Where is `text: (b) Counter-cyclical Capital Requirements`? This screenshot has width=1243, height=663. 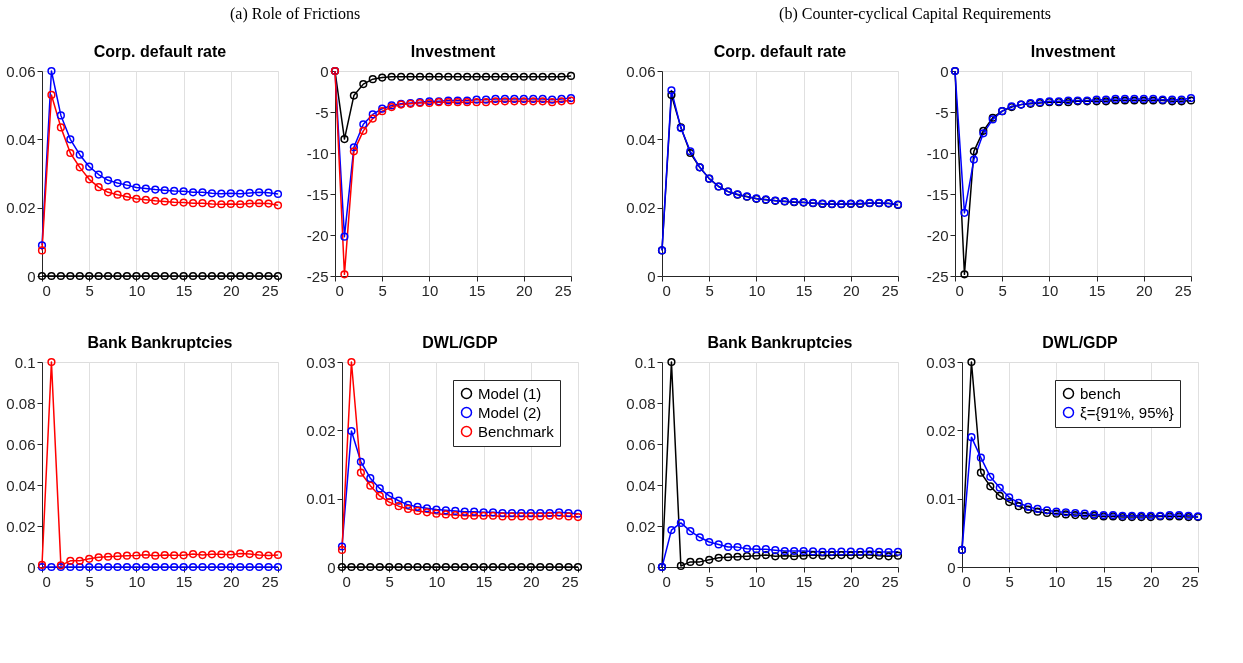 text: (b) Counter-cyclical Capital Requirements is located at coordinates (915, 13).